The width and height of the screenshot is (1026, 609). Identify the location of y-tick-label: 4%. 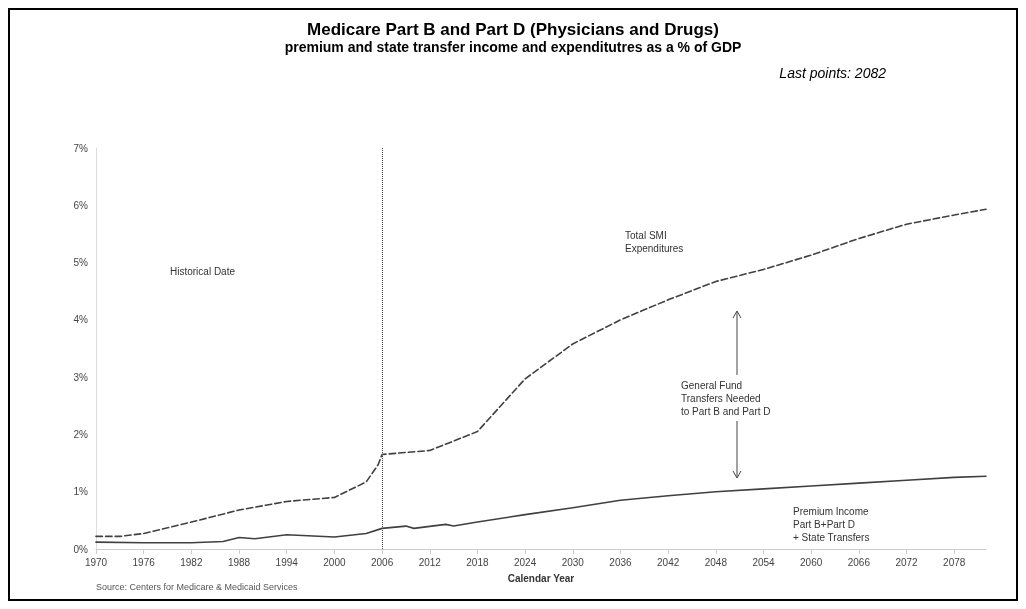
(81, 320).